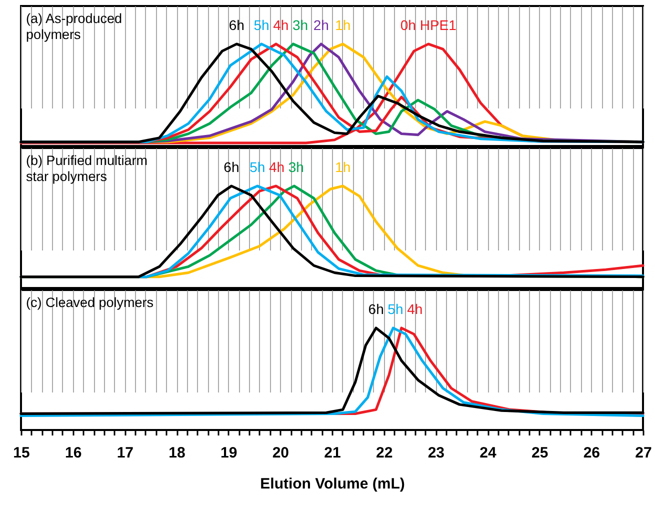 This screenshot has width=655, height=505. Describe the element at coordinates (539, 453) in the screenshot. I see `x-tick-label: 25` at that location.